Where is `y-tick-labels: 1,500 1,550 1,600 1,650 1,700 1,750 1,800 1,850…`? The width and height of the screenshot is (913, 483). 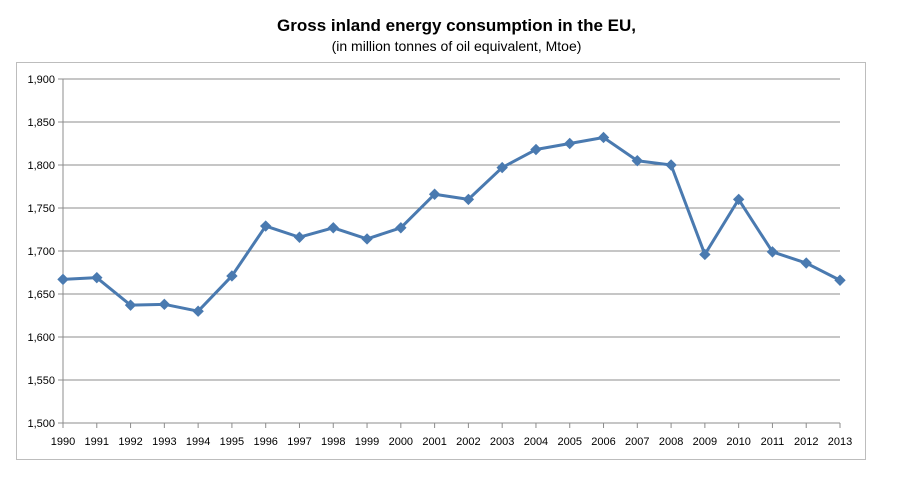
y-tick-labels: 1,500 1,550 1,600 1,650 1,700 1,750 1,800 1,850… is located at coordinates (41, 252).